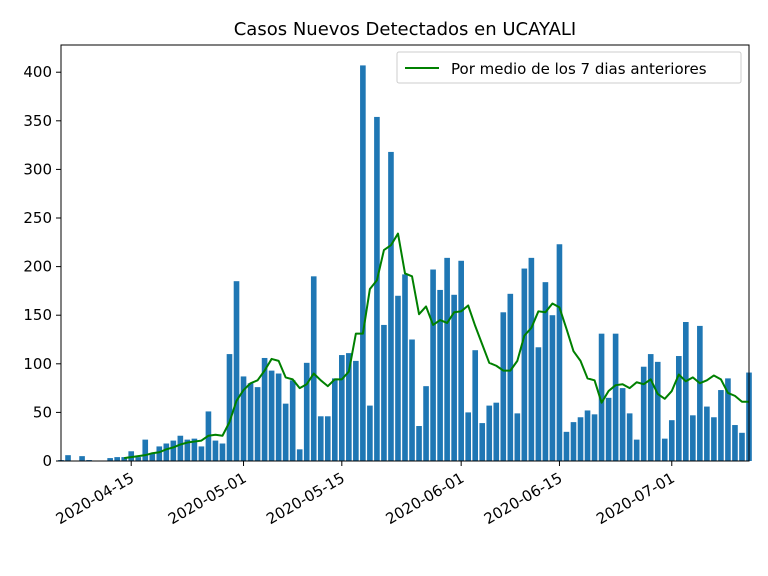 The height and width of the screenshot is (576, 768). What do you see at coordinates (37, 121) in the screenshot?
I see `y-tick-label: 350` at bounding box center [37, 121].